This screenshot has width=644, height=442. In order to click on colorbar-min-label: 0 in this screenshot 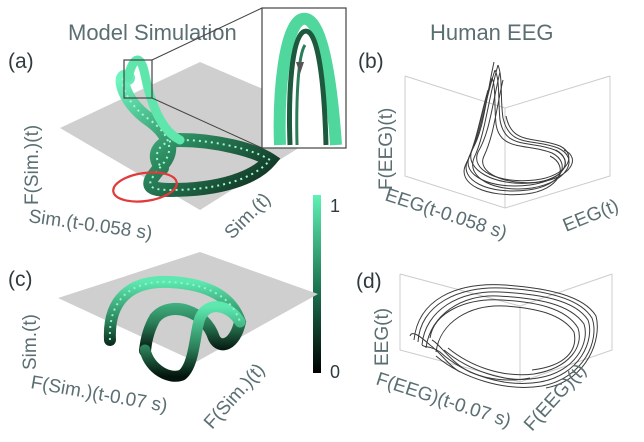, I will do `click(335, 372)`.